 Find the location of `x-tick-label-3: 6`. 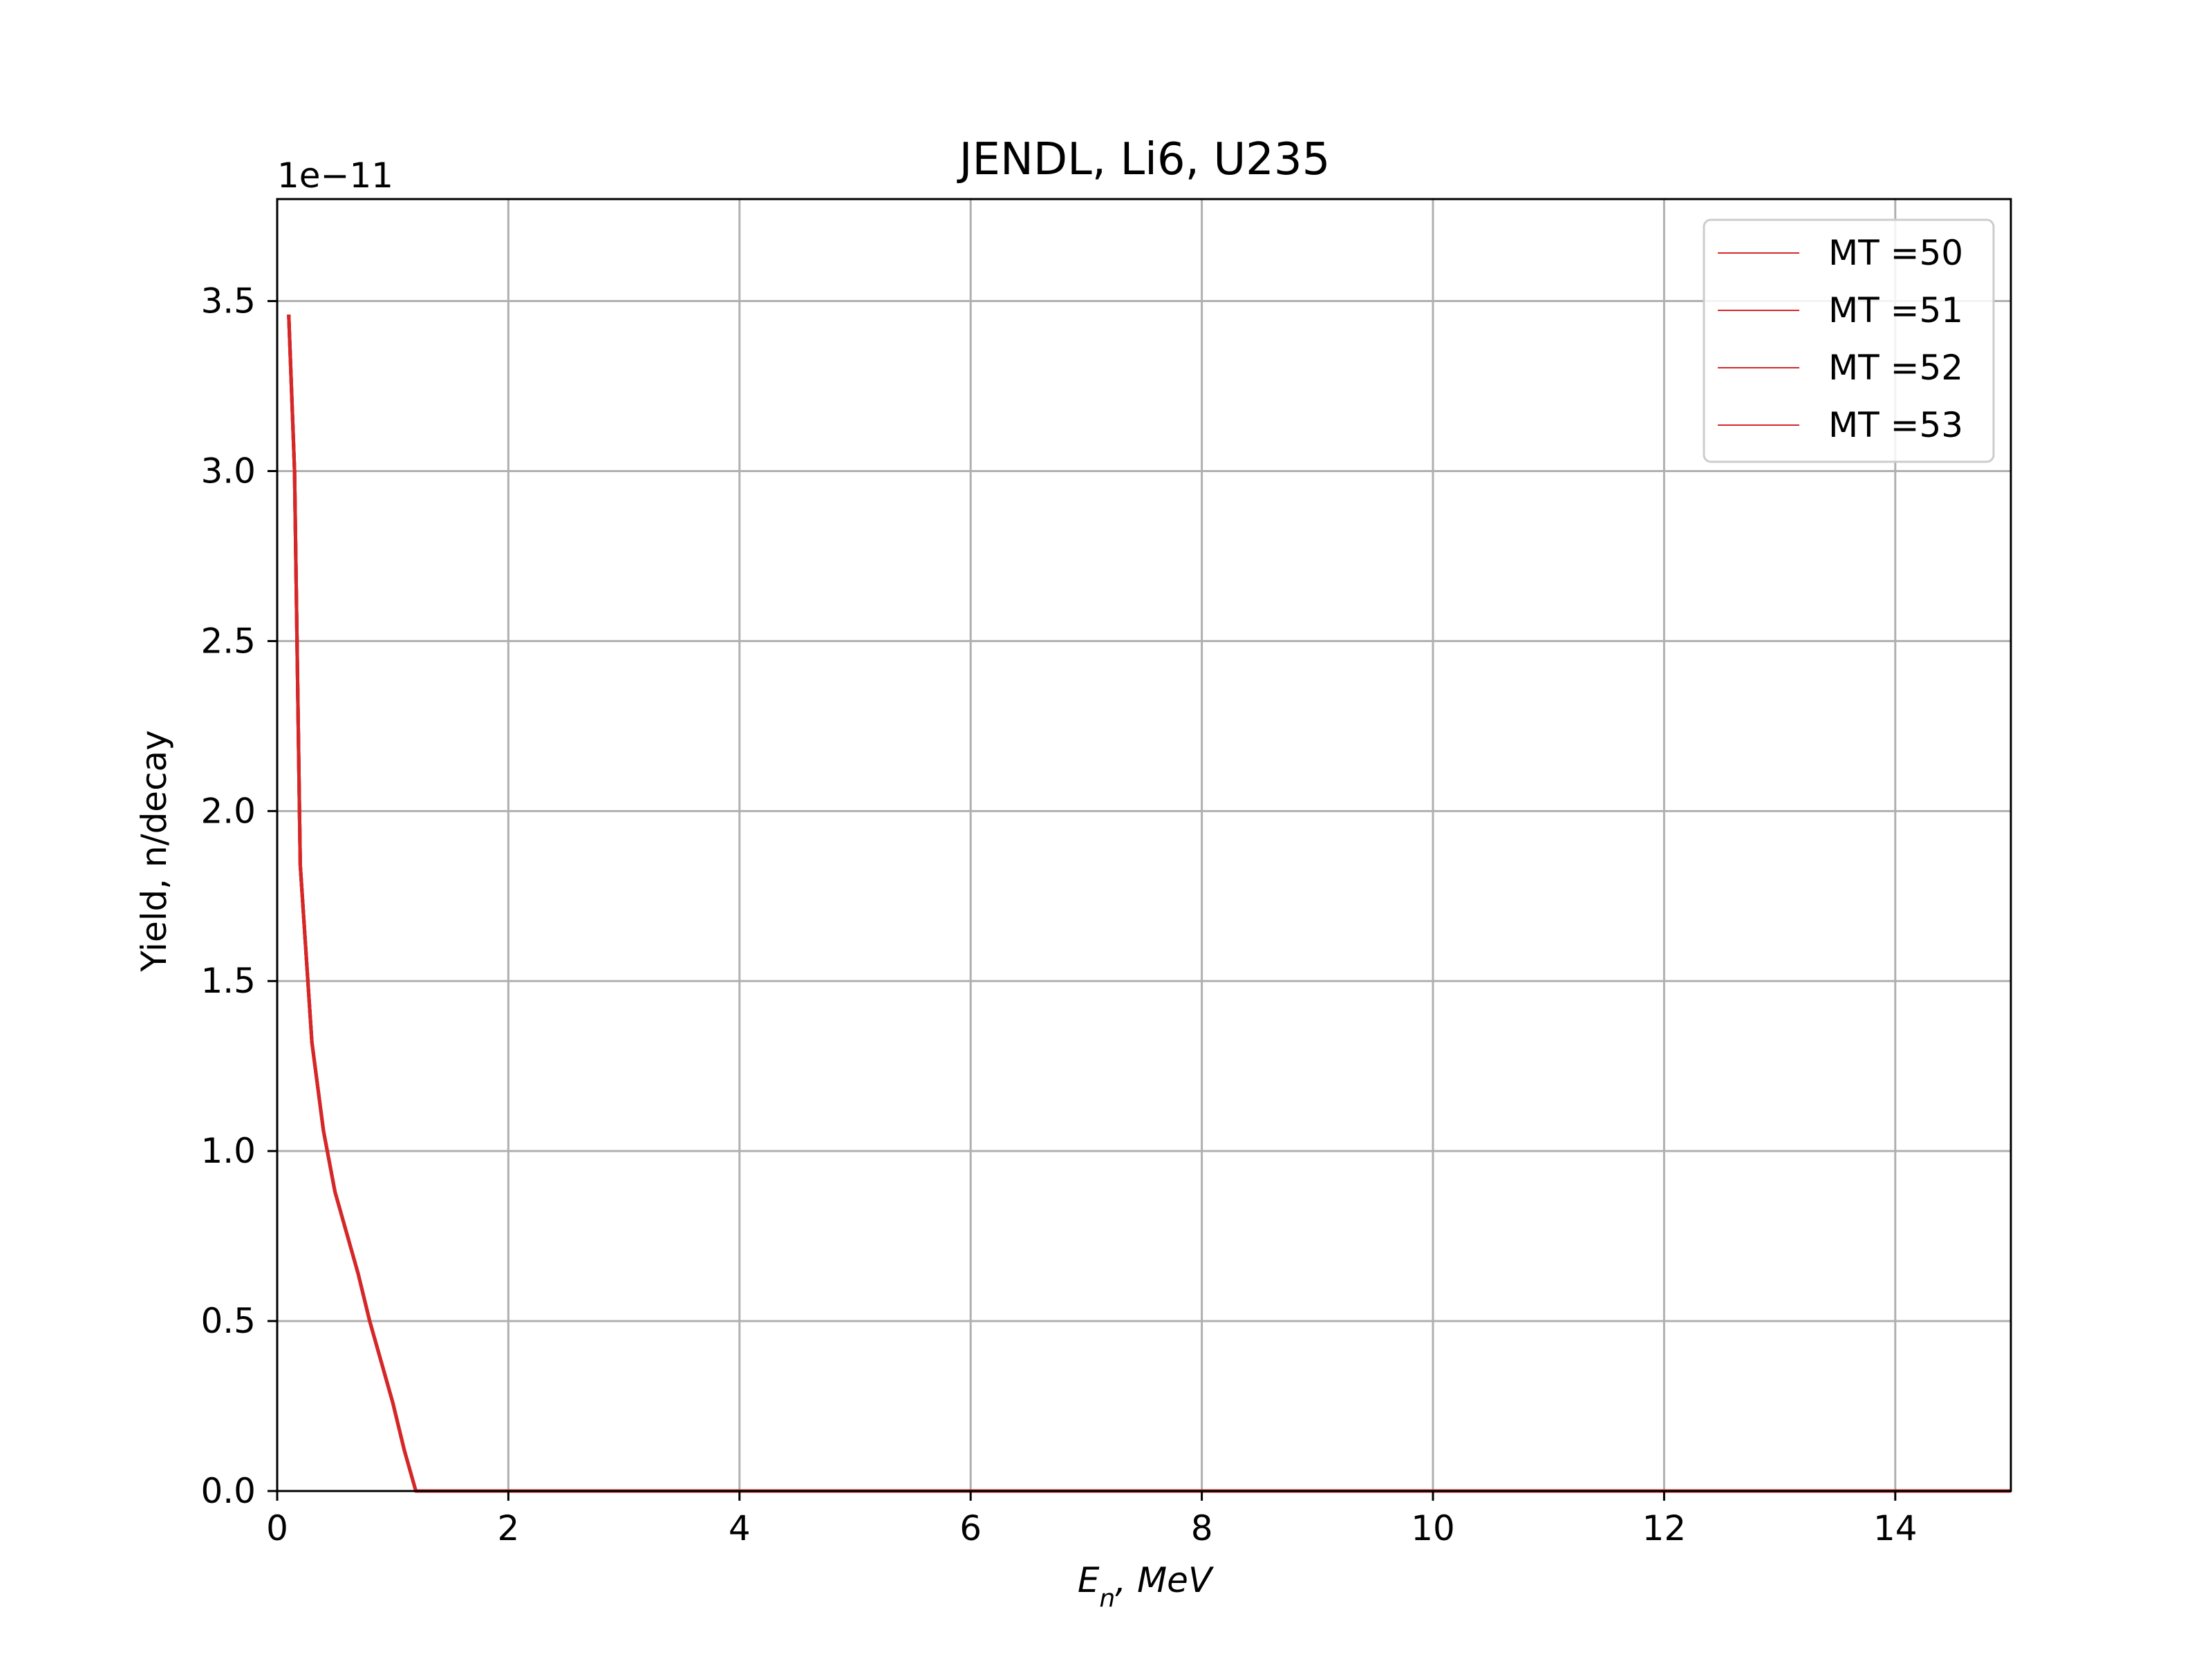

x-tick-label-3: 6 is located at coordinates (971, 1528).